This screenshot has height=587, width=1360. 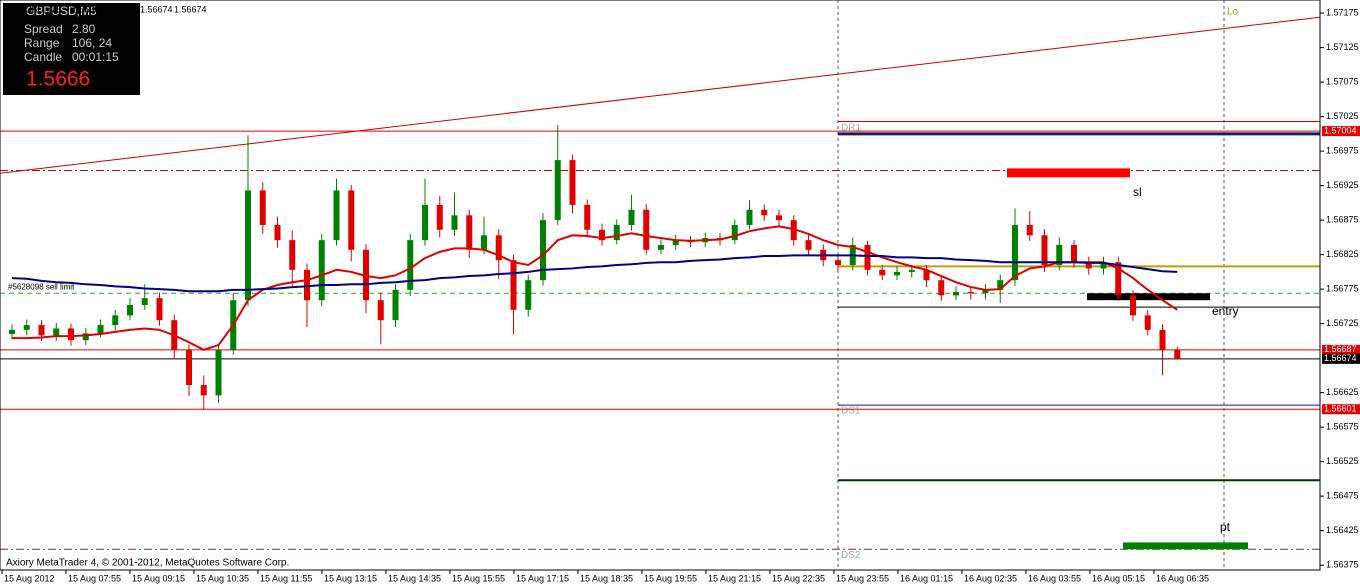 What do you see at coordinates (58, 79) in the screenshot?
I see `info-price: 1.5666` at bounding box center [58, 79].